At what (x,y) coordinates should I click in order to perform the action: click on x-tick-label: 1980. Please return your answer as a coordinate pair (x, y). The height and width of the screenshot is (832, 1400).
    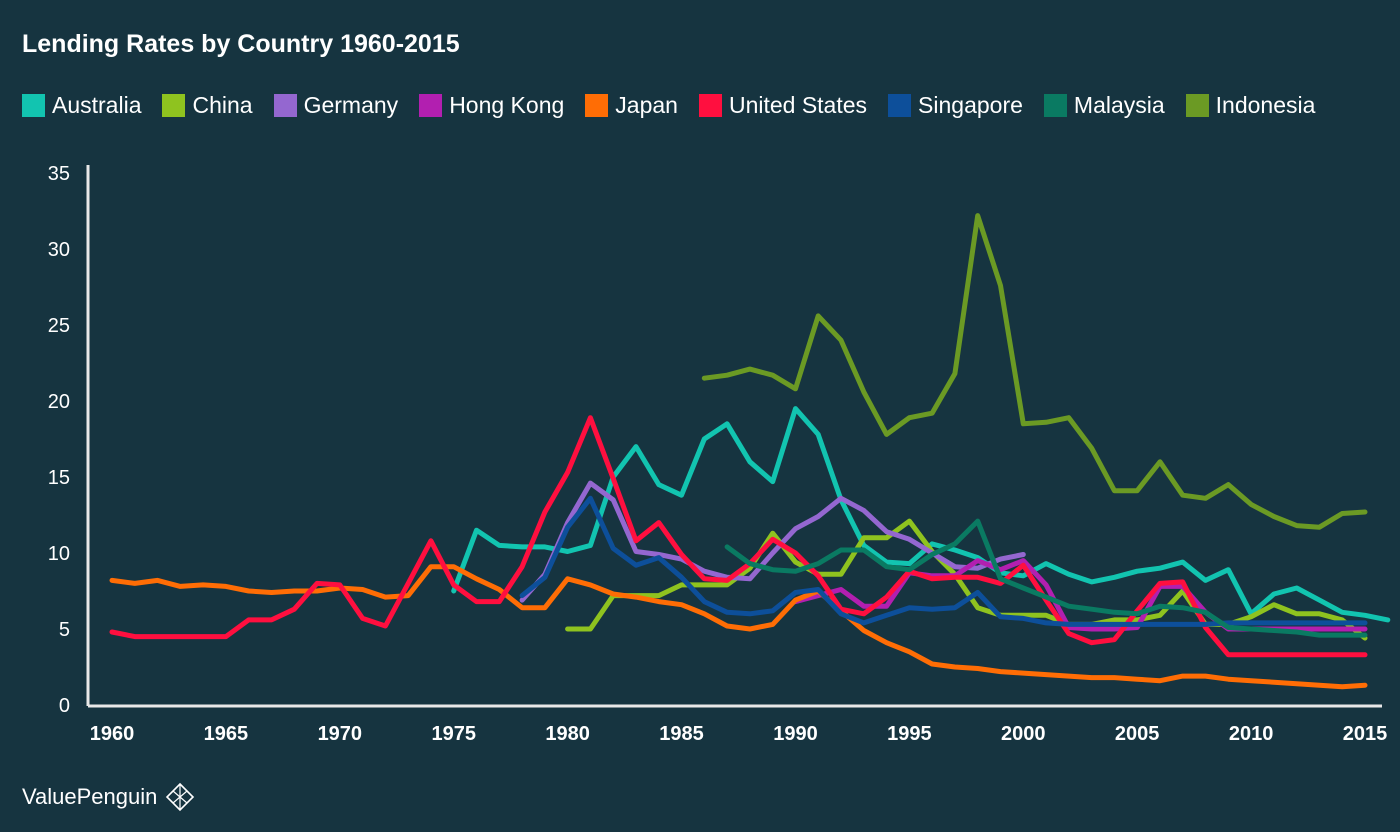
    Looking at the image, I should click on (567, 734).